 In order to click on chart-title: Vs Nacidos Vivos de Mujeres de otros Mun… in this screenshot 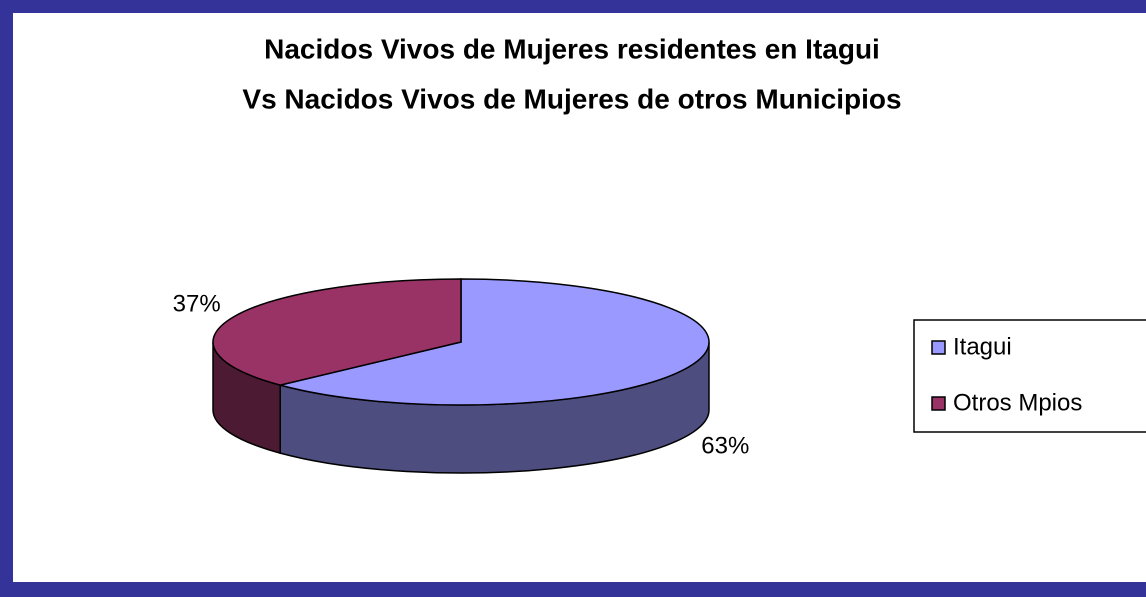, I will do `click(571, 98)`.